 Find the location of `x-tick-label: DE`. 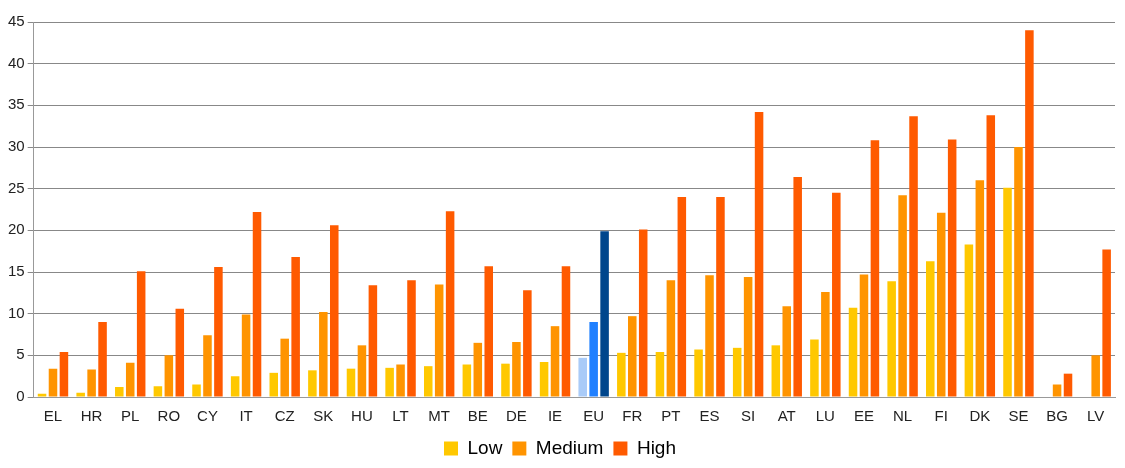

x-tick-label: DE is located at coordinates (516, 416).